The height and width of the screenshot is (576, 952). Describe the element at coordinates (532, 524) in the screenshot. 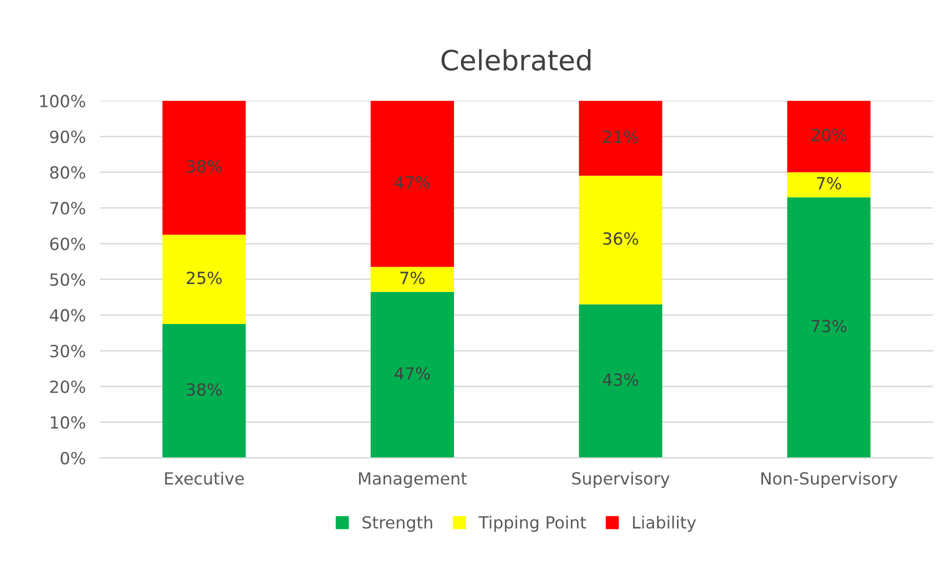

I see `legend-label: Tipping Point` at that location.